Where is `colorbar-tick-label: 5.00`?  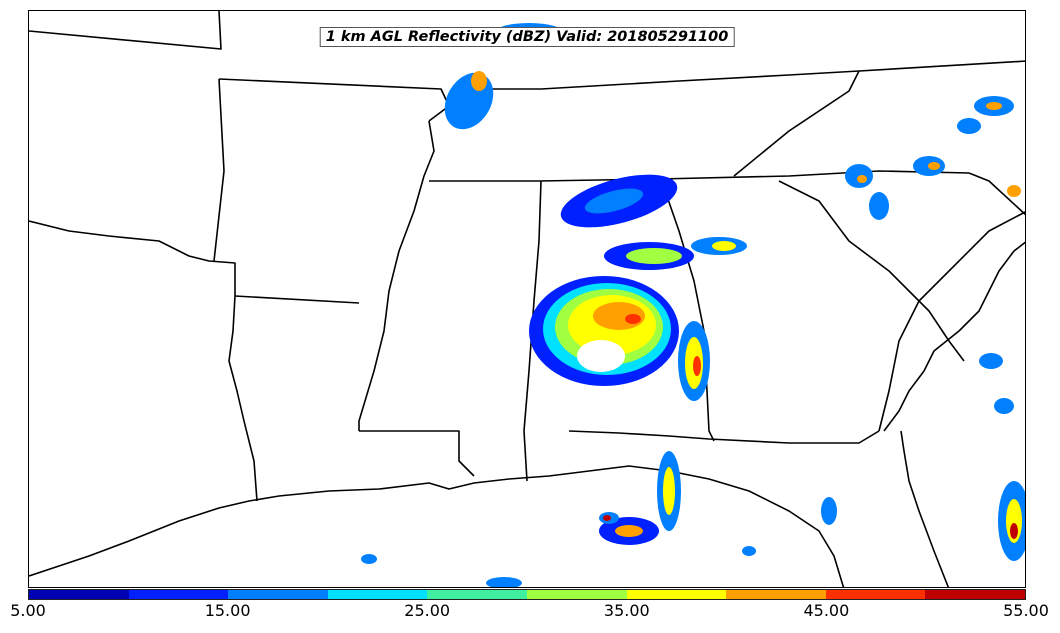
colorbar-tick-label: 5.00 is located at coordinates (28, 610).